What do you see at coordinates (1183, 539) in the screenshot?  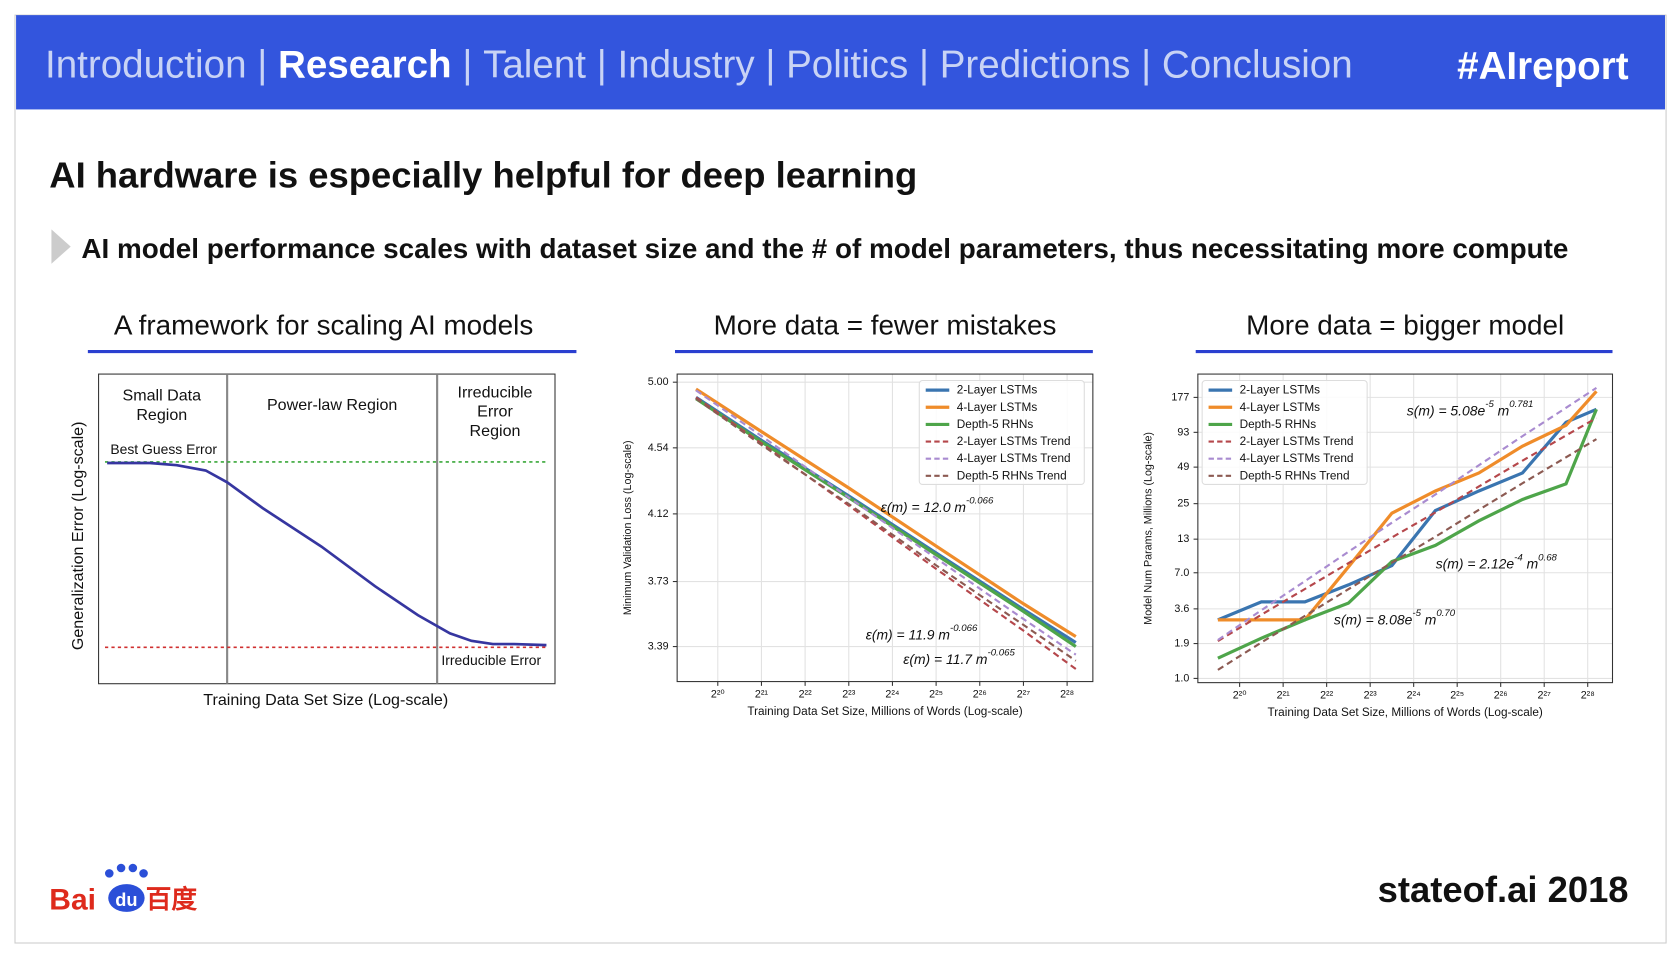 I see `y-tick-label: 13` at bounding box center [1183, 539].